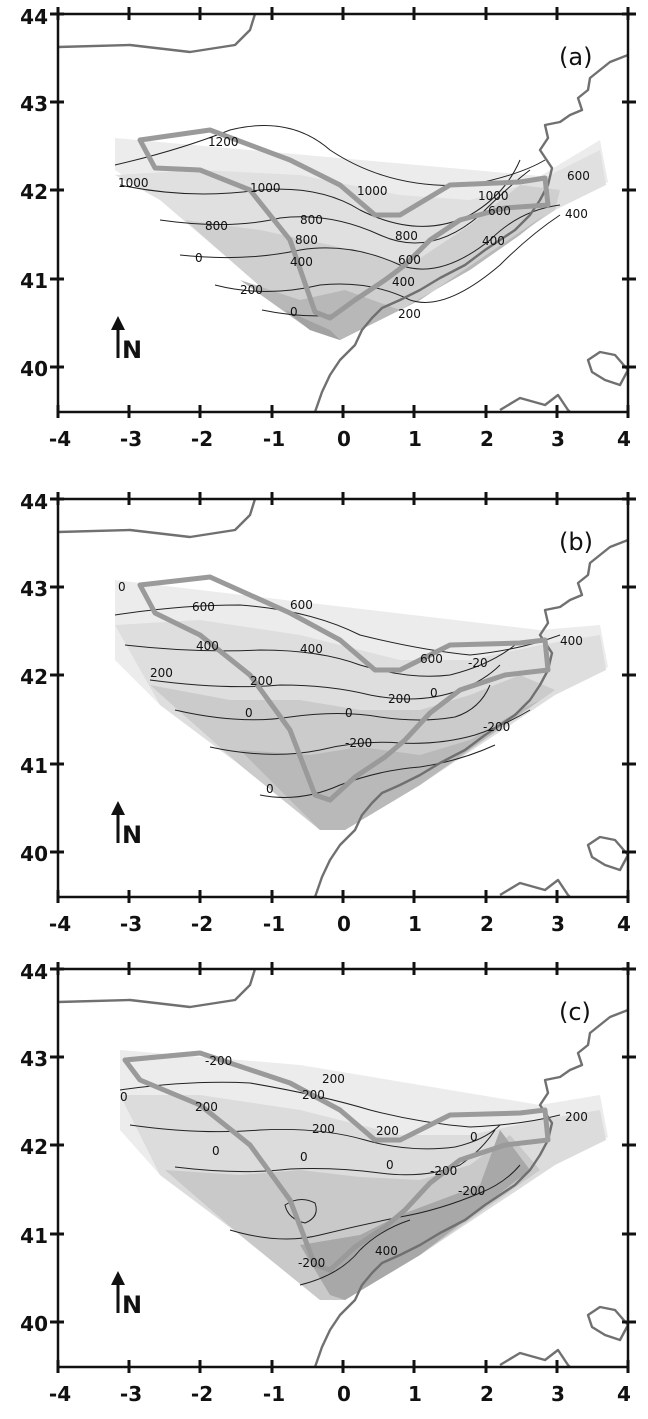 This screenshot has height=1419, width=648. I want to click on panel-label: (c), so click(575, 1012).